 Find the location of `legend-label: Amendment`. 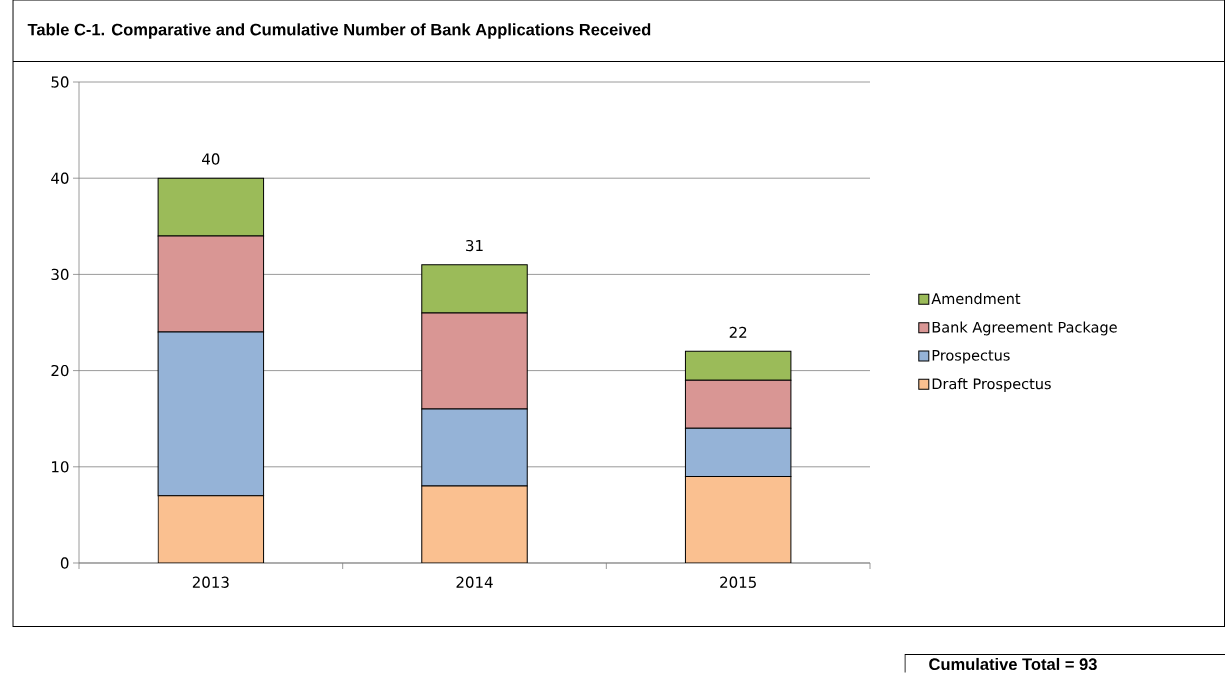

legend-label: Amendment is located at coordinates (976, 298).